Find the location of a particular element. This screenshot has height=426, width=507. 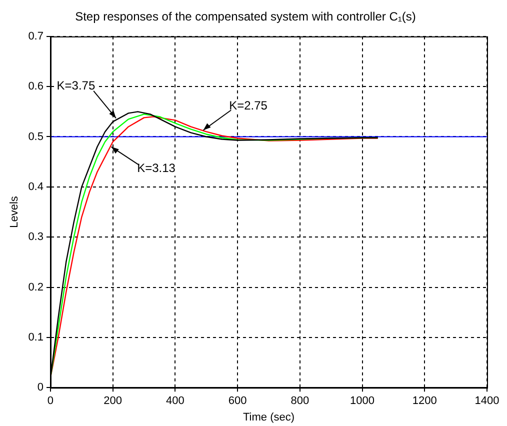

x-tick-label: 1200 is located at coordinates (424, 401).